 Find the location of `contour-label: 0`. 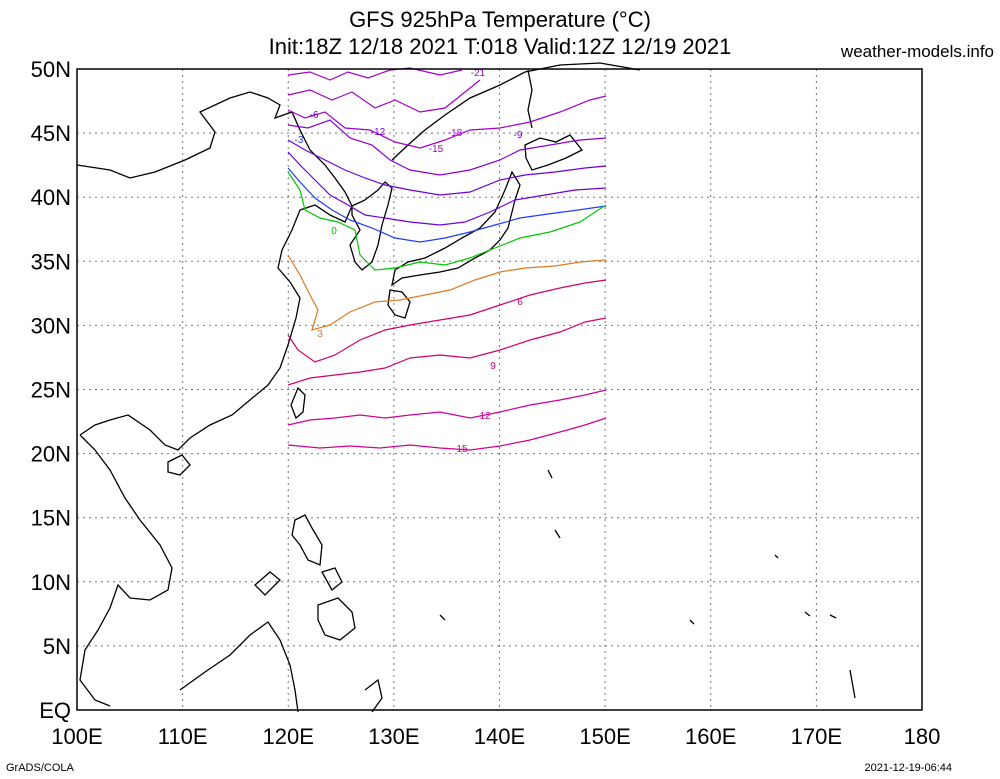

contour-label: 0 is located at coordinates (334, 231).